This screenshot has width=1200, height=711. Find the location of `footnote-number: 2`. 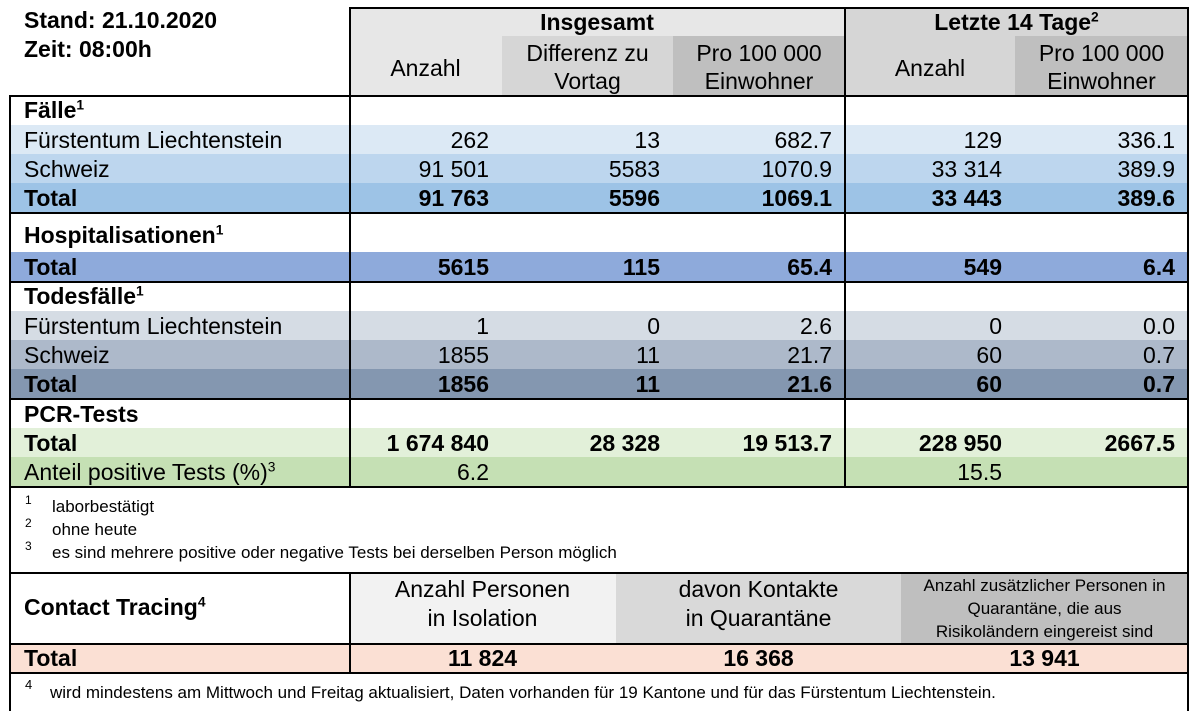

footnote-number: 2 is located at coordinates (28, 523).